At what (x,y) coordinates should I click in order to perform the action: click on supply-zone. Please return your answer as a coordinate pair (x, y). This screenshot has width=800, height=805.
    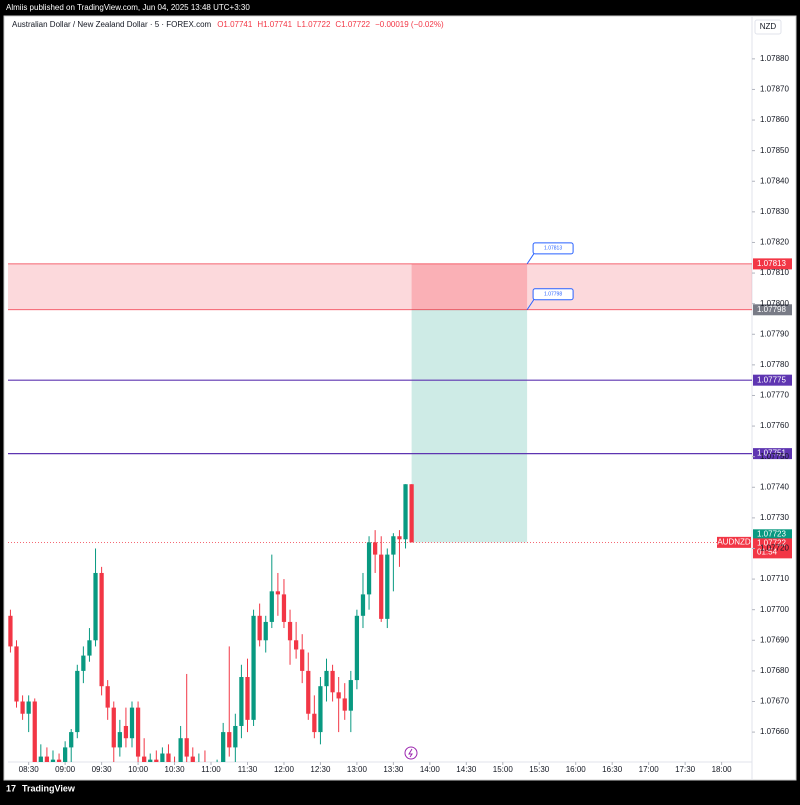
    Looking at the image, I should click on (380, 286).